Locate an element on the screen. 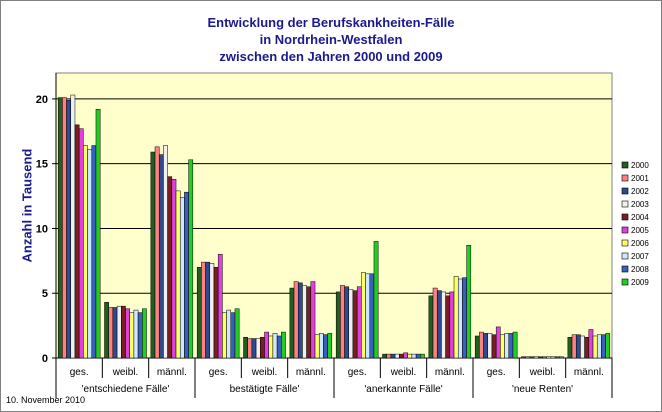  title-line-1: Entwicklung der Berufskankheiten-Fälle is located at coordinates (331, 22).